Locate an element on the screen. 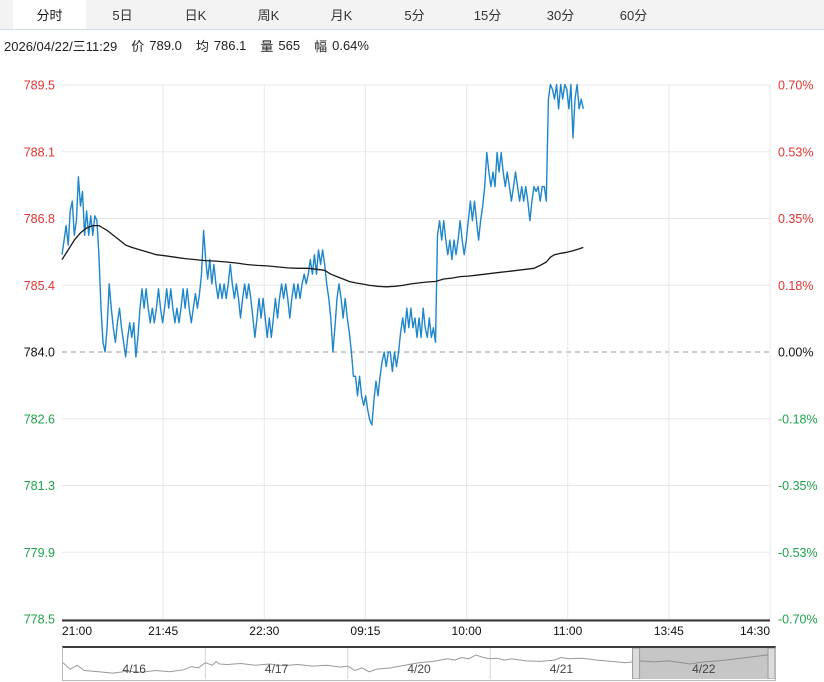 The height and width of the screenshot is (682, 824). y-axis-label-right: -0.18% is located at coordinates (798, 419).